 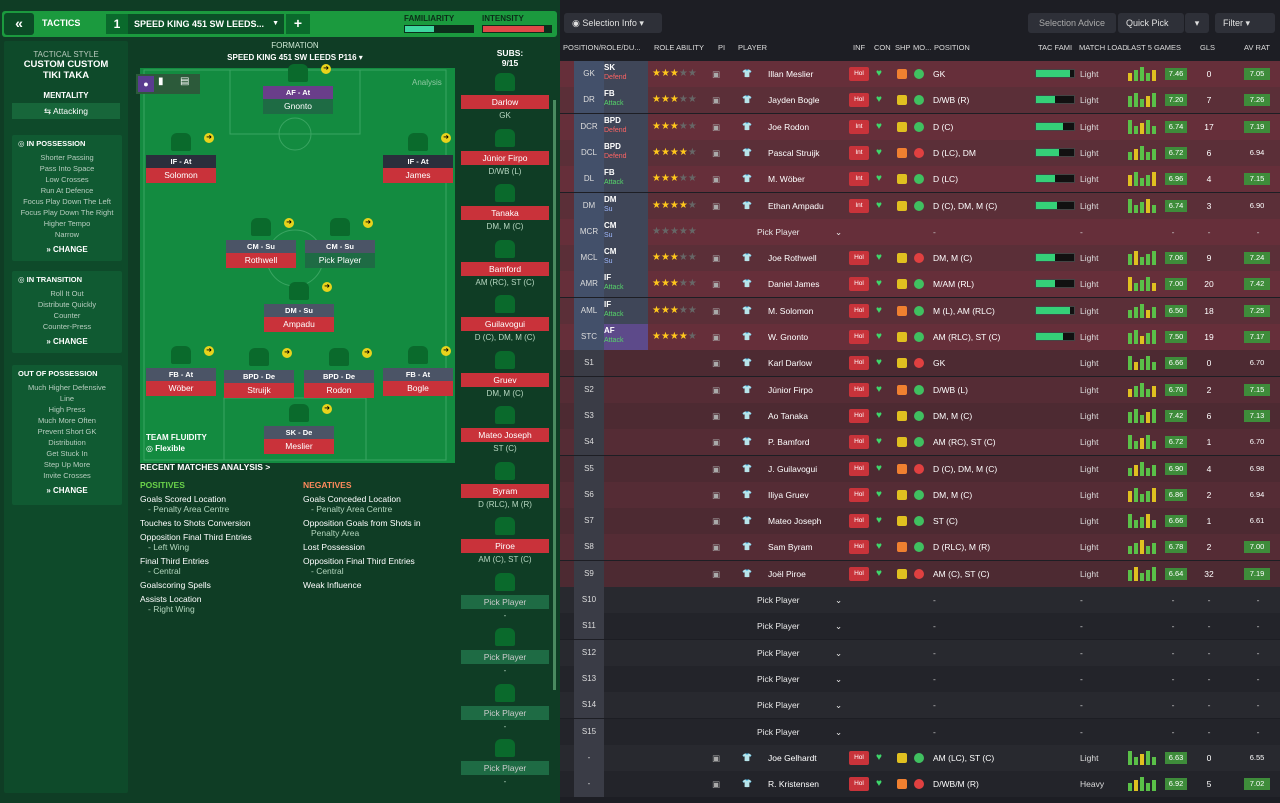 I want to click on pitch-player-card: IF - At Solomon, so click(x=181, y=169).